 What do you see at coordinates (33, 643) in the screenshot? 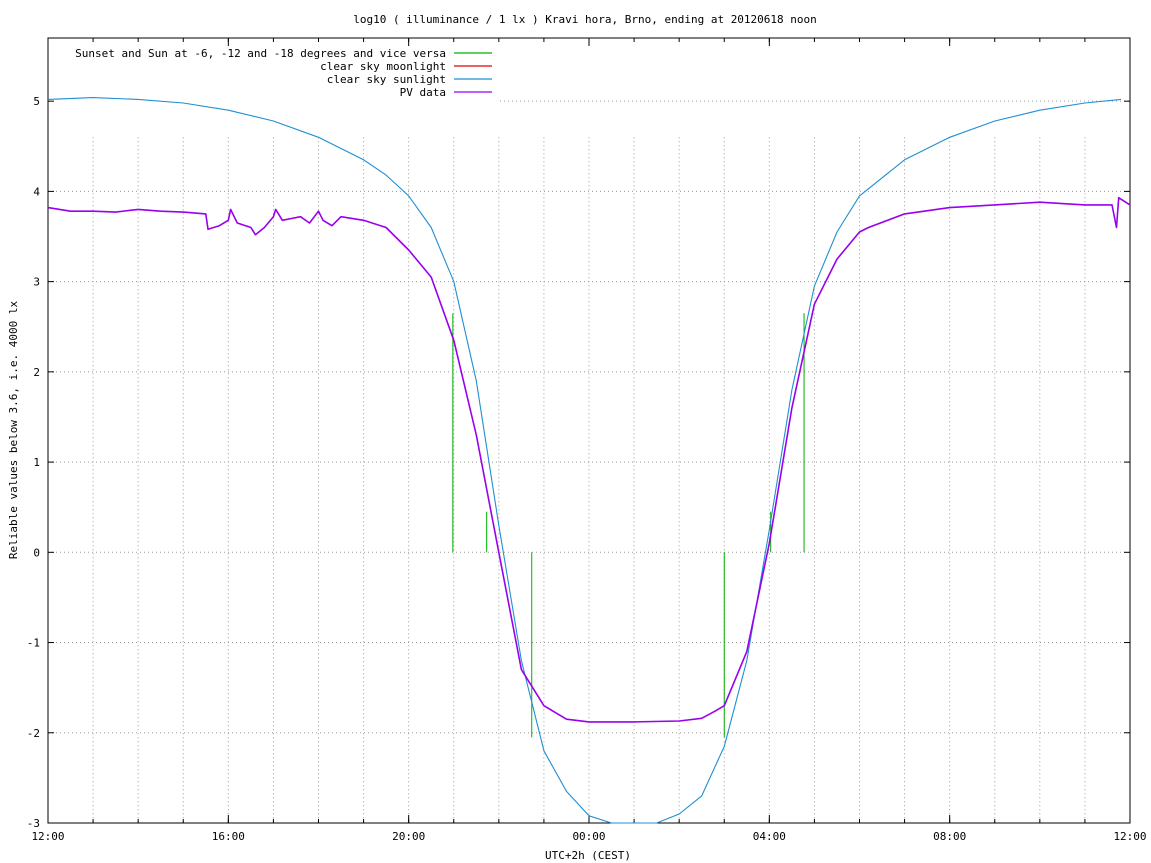
I see `y-tick-label: -1` at bounding box center [33, 643].